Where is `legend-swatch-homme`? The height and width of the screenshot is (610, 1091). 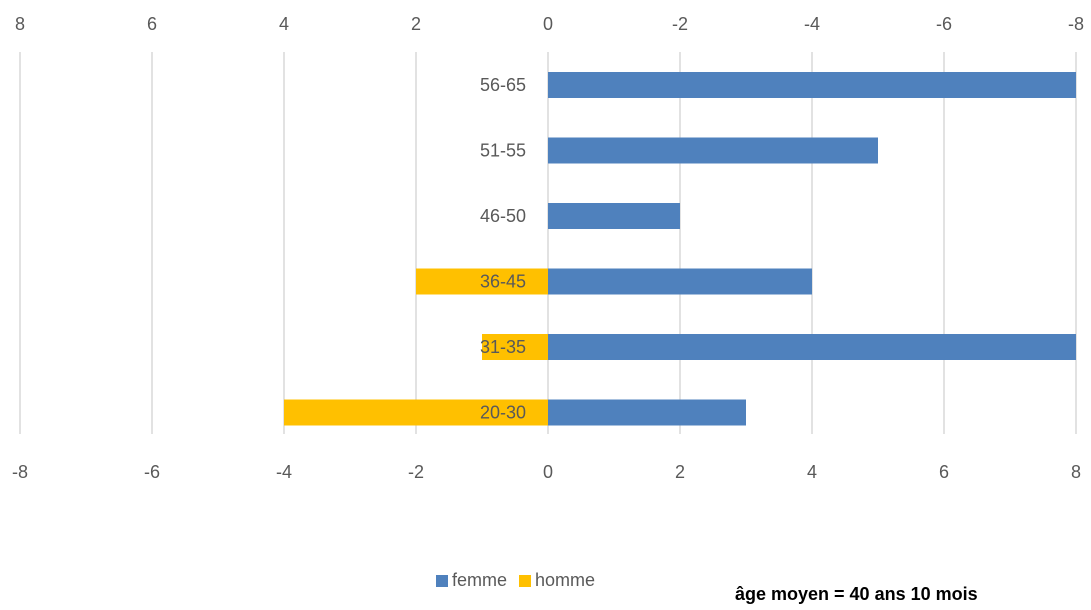
legend-swatch-homme is located at coordinates (525, 580).